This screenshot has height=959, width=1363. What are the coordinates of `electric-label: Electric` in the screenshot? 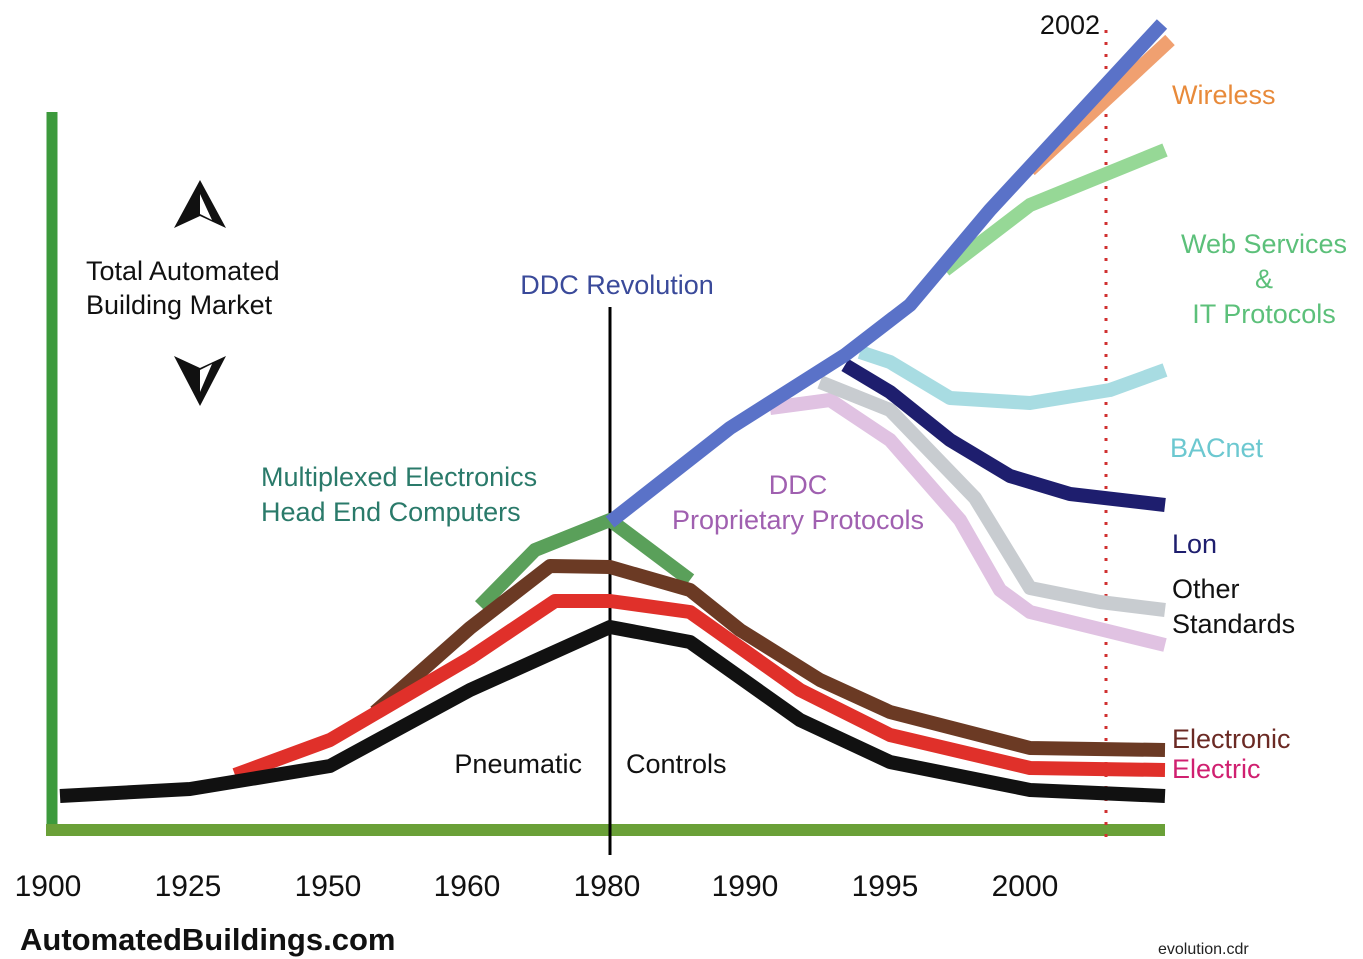 It's located at (1216, 769).